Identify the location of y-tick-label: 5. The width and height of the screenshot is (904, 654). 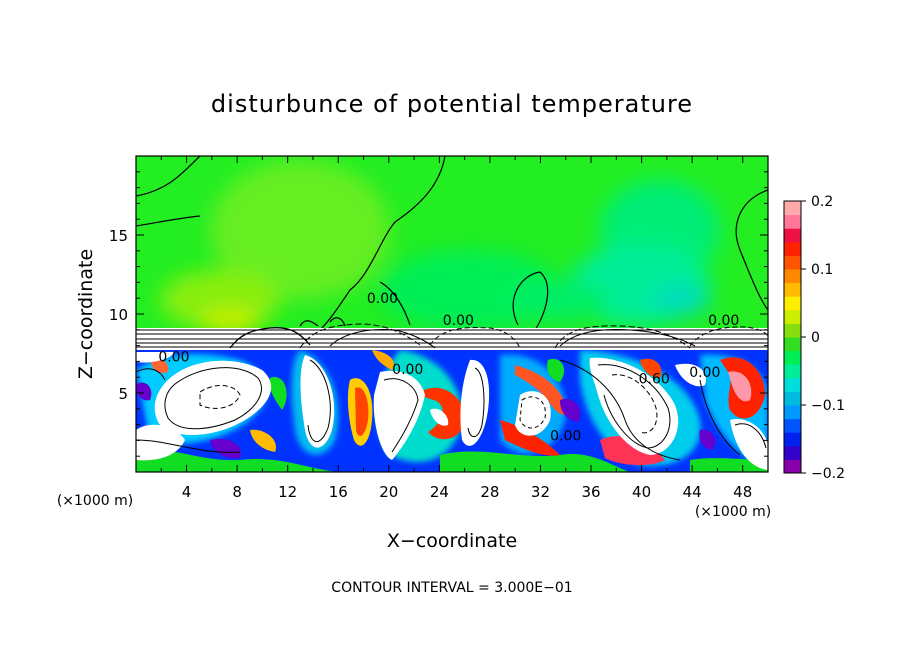
(123, 394).